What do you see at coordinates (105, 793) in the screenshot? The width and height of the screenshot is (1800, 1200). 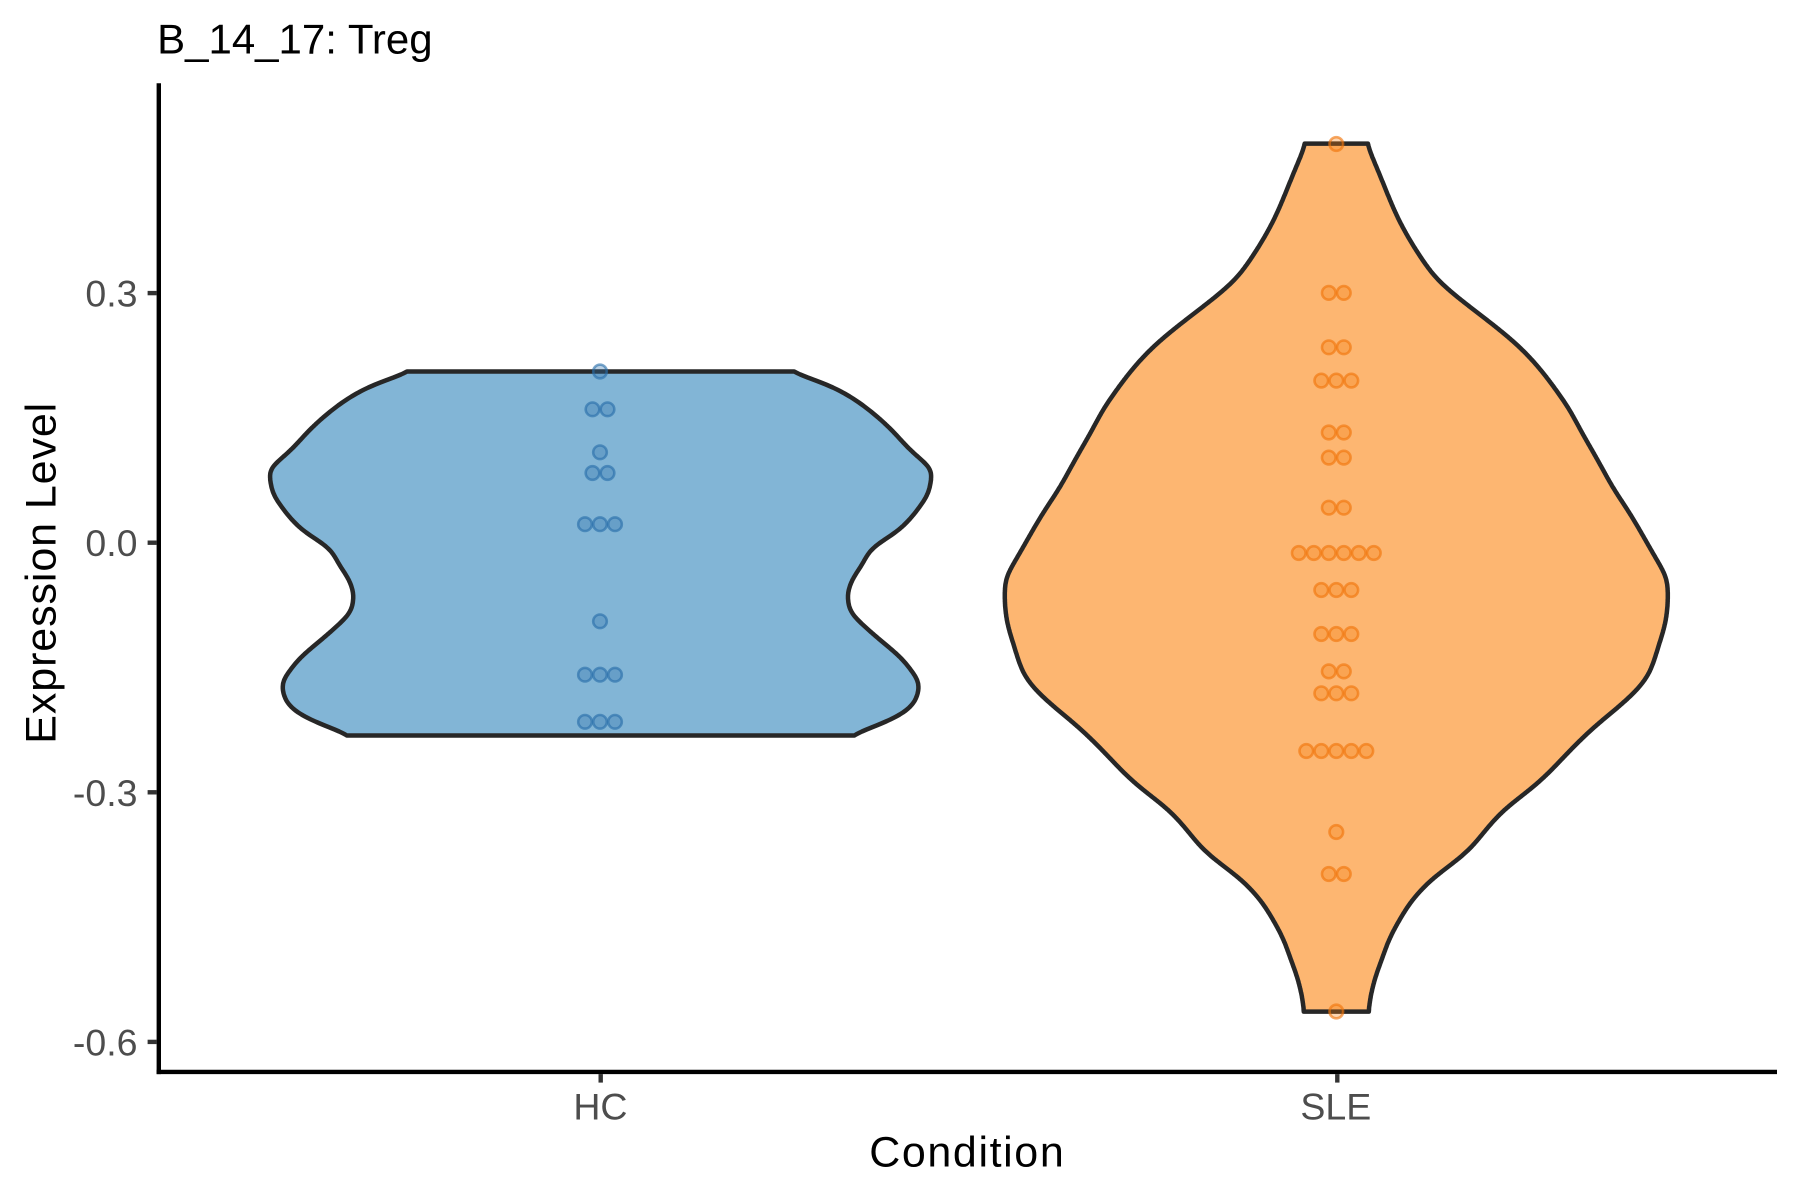 I see `svg-text: -0.3` at bounding box center [105, 793].